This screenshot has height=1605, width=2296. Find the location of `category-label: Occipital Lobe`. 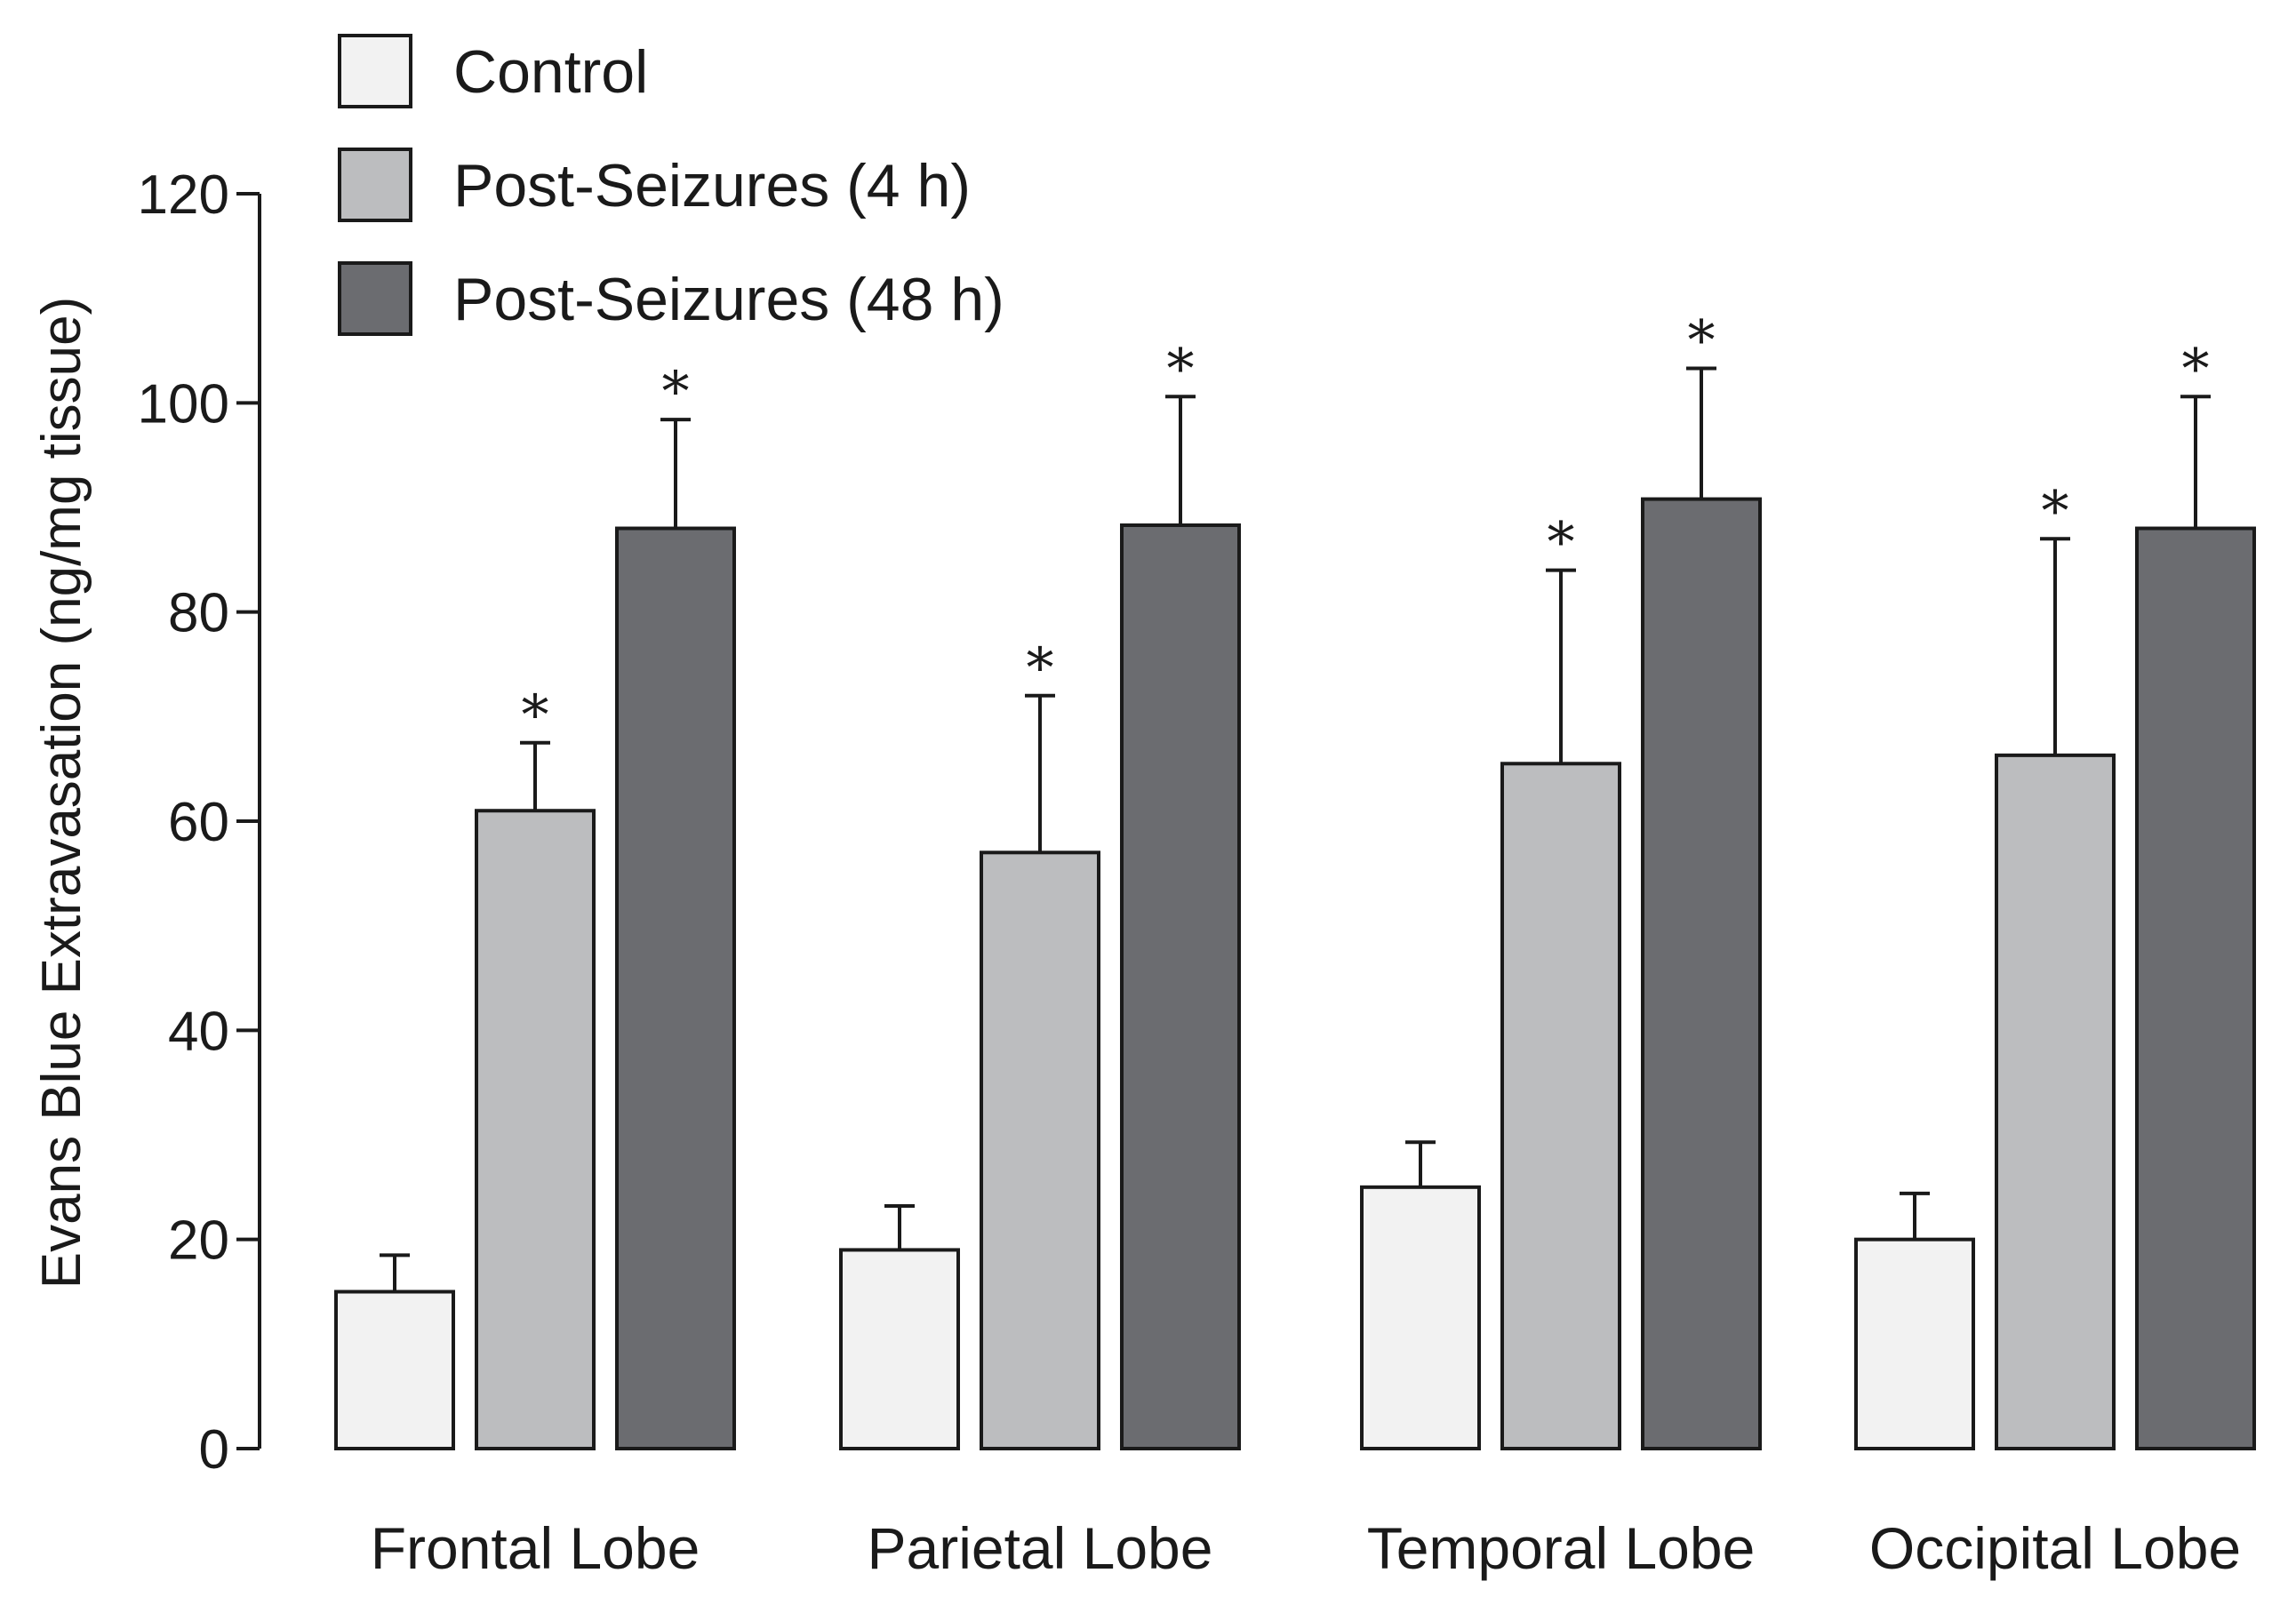

category-label: Occipital Lobe is located at coordinates (2055, 1548).